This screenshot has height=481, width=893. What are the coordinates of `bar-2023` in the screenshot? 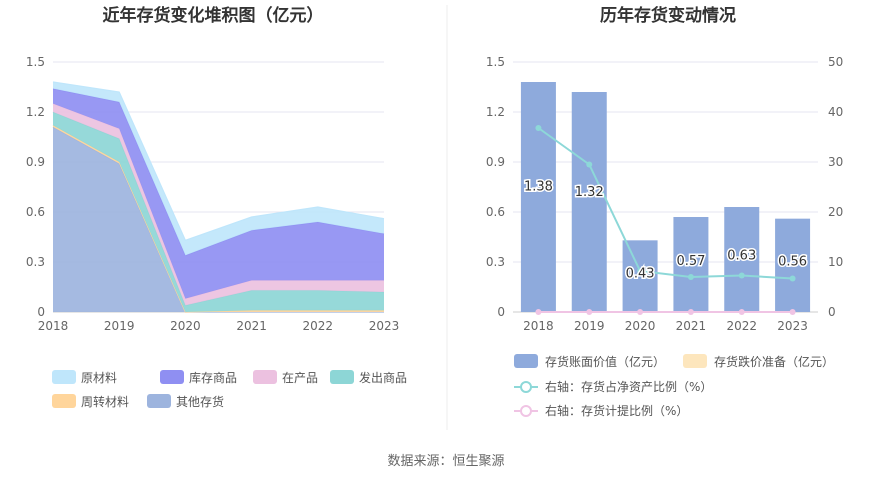 It's located at (793, 265).